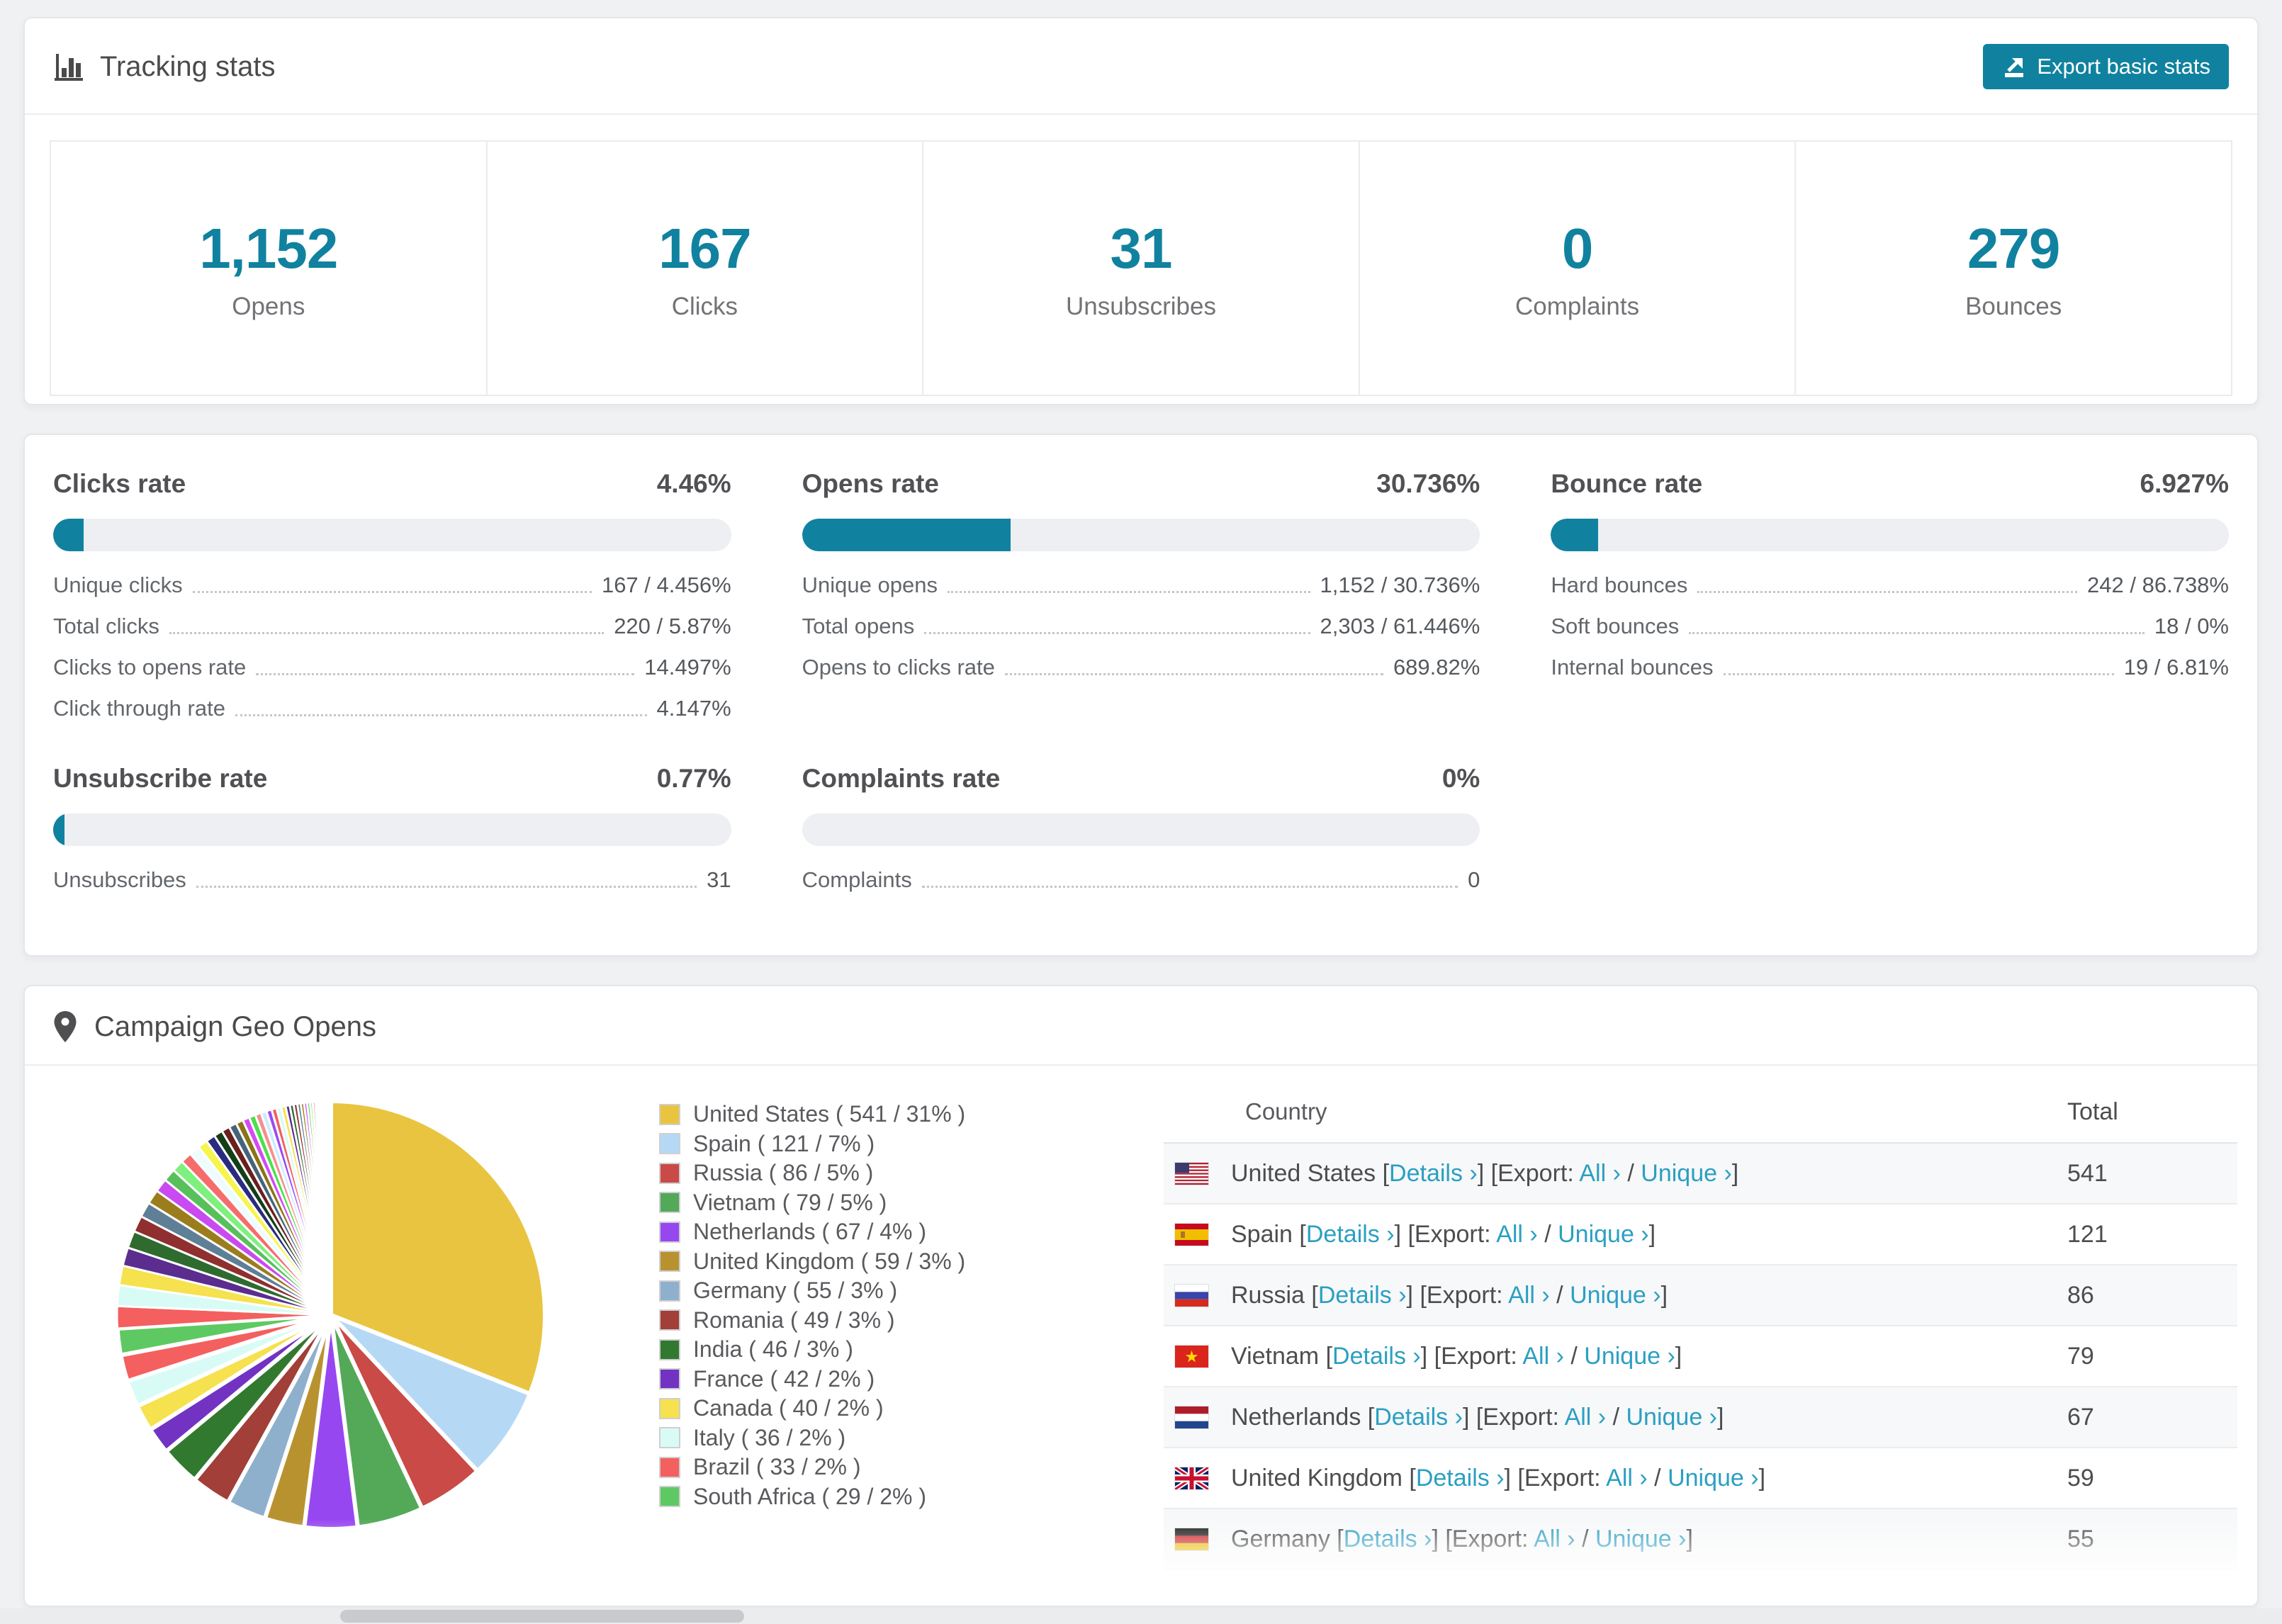 The height and width of the screenshot is (1624, 2282). Describe the element at coordinates (188, 66) in the screenshot. I see `page-title: Tracking stats` at that location.